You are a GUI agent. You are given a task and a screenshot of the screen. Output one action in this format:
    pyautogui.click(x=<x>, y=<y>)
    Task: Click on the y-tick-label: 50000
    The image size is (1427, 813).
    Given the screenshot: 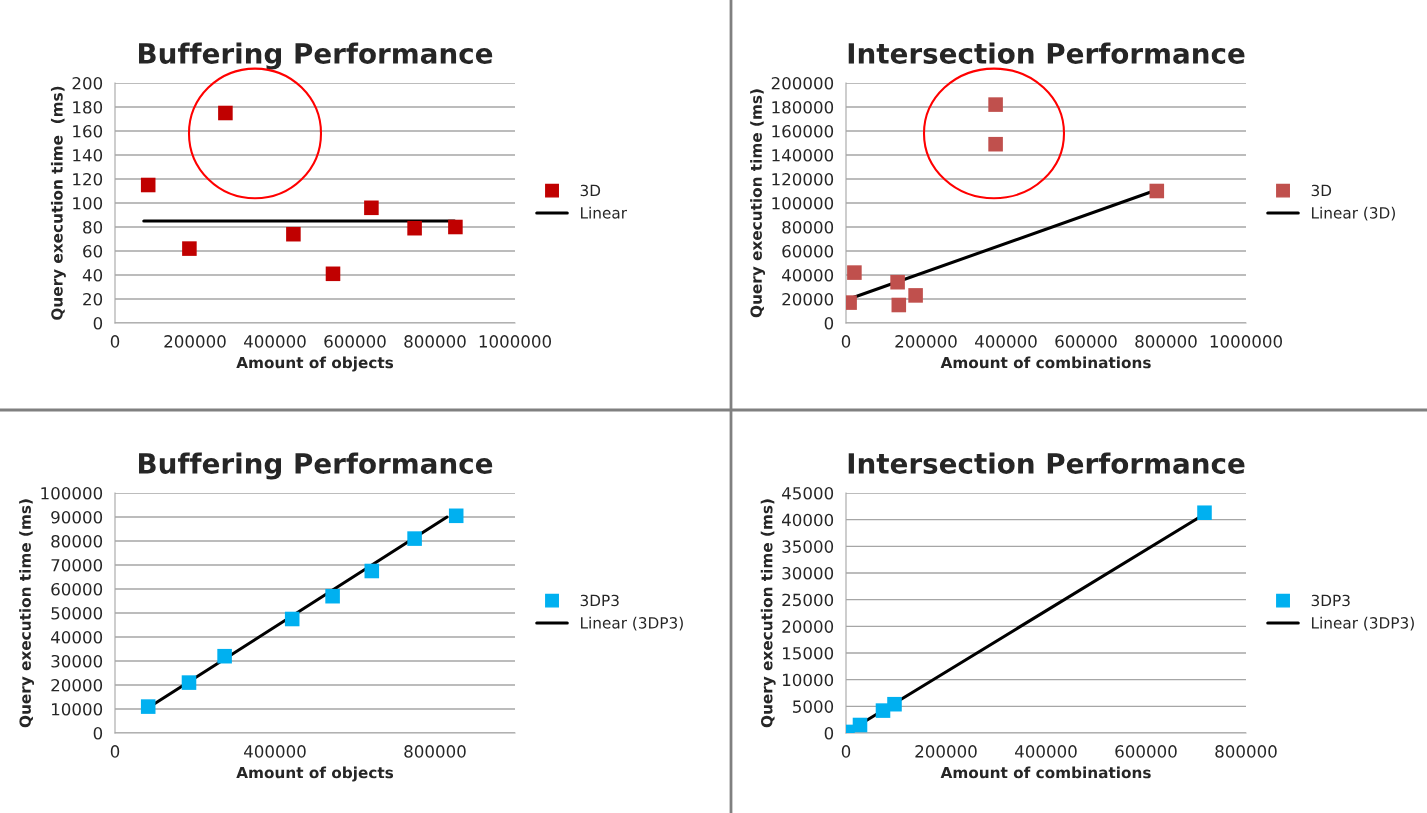 What is the action you would take?
    pyautogui.click(x=77, y=613)
    